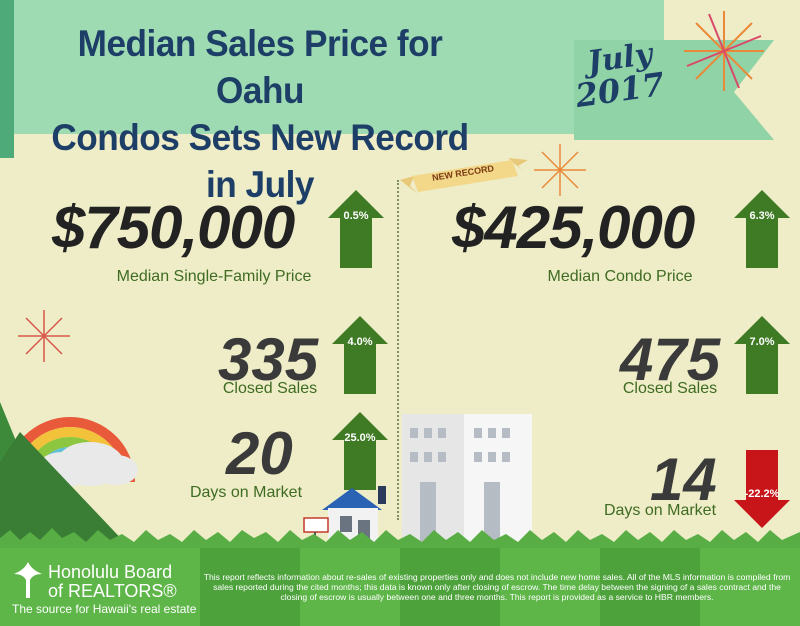 Image resolution: width=800 pixels, height=626 pixels. I want to click on new-record-ribbon, so click(464, 176).